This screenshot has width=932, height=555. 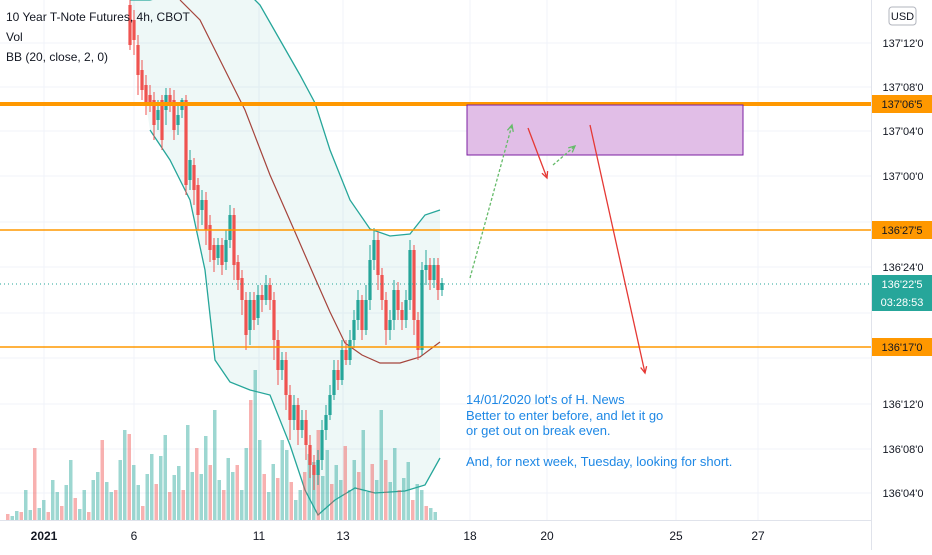 I want to click on tag-resistance-mid: 136'27'5, so click(x=902, y=230).